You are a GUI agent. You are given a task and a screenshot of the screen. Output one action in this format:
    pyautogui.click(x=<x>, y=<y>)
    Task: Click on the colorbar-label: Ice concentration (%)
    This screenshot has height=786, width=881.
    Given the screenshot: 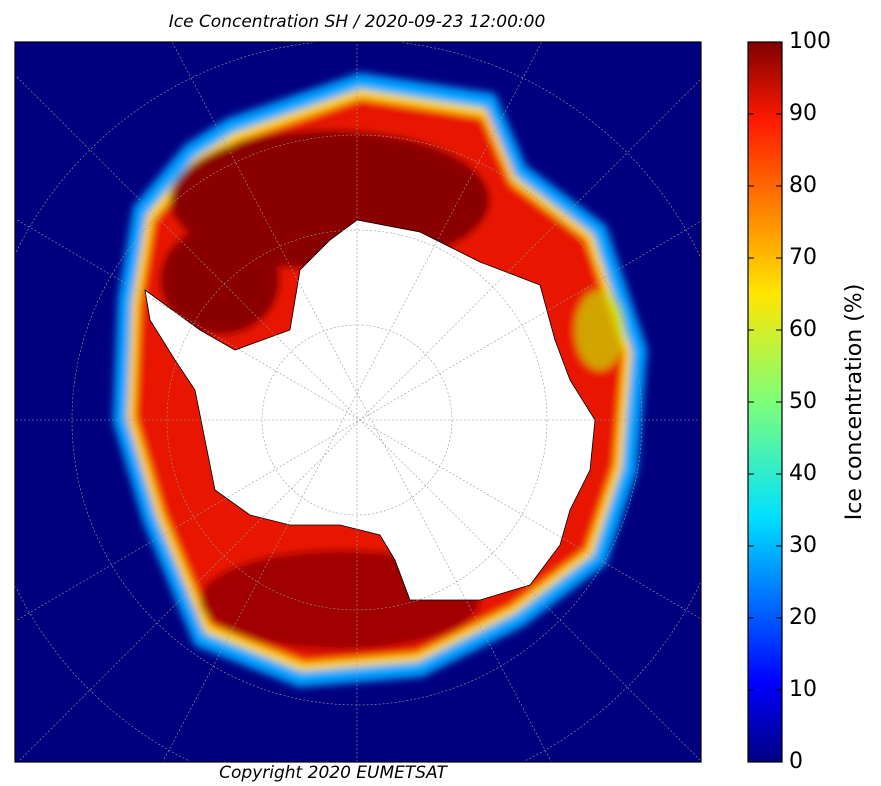 What is the action you would take?
    pyautogui.click(x=854, y=402)
    